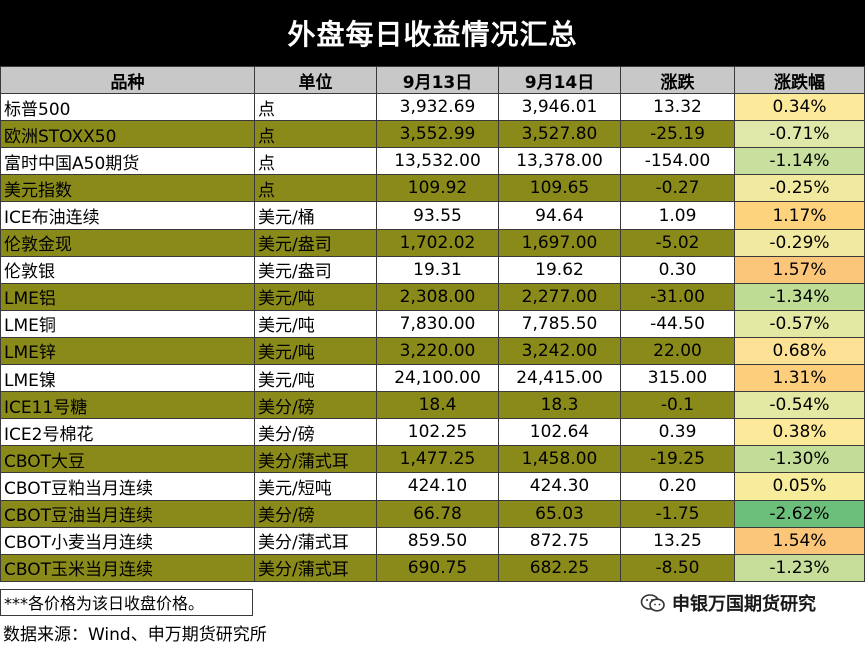 This screenshot has height=645, width=865. Describe the element at coordinates (677, 486) in the screenshot. I see `cell-change: 0.20` at that location.